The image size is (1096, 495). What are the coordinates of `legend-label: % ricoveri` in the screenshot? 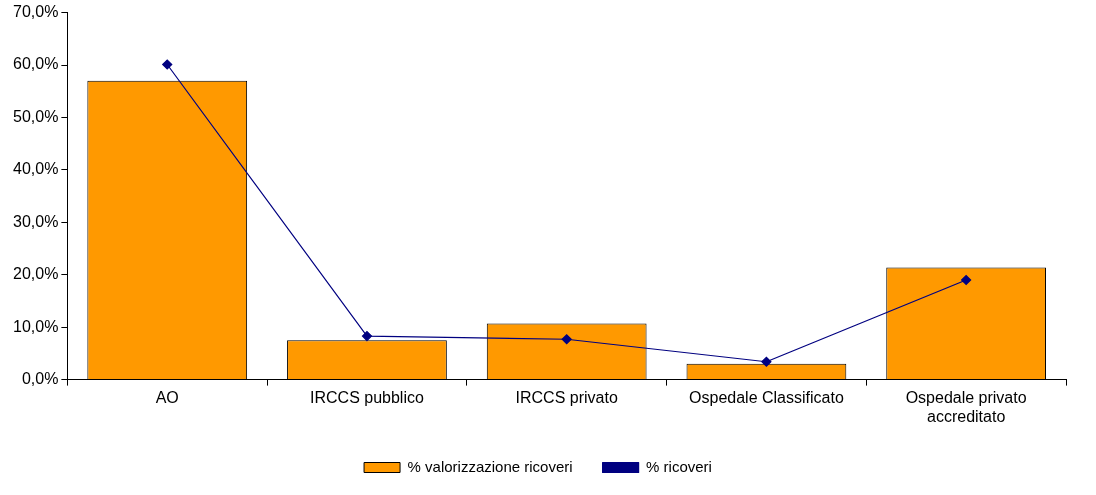 It's located at (679, 466).